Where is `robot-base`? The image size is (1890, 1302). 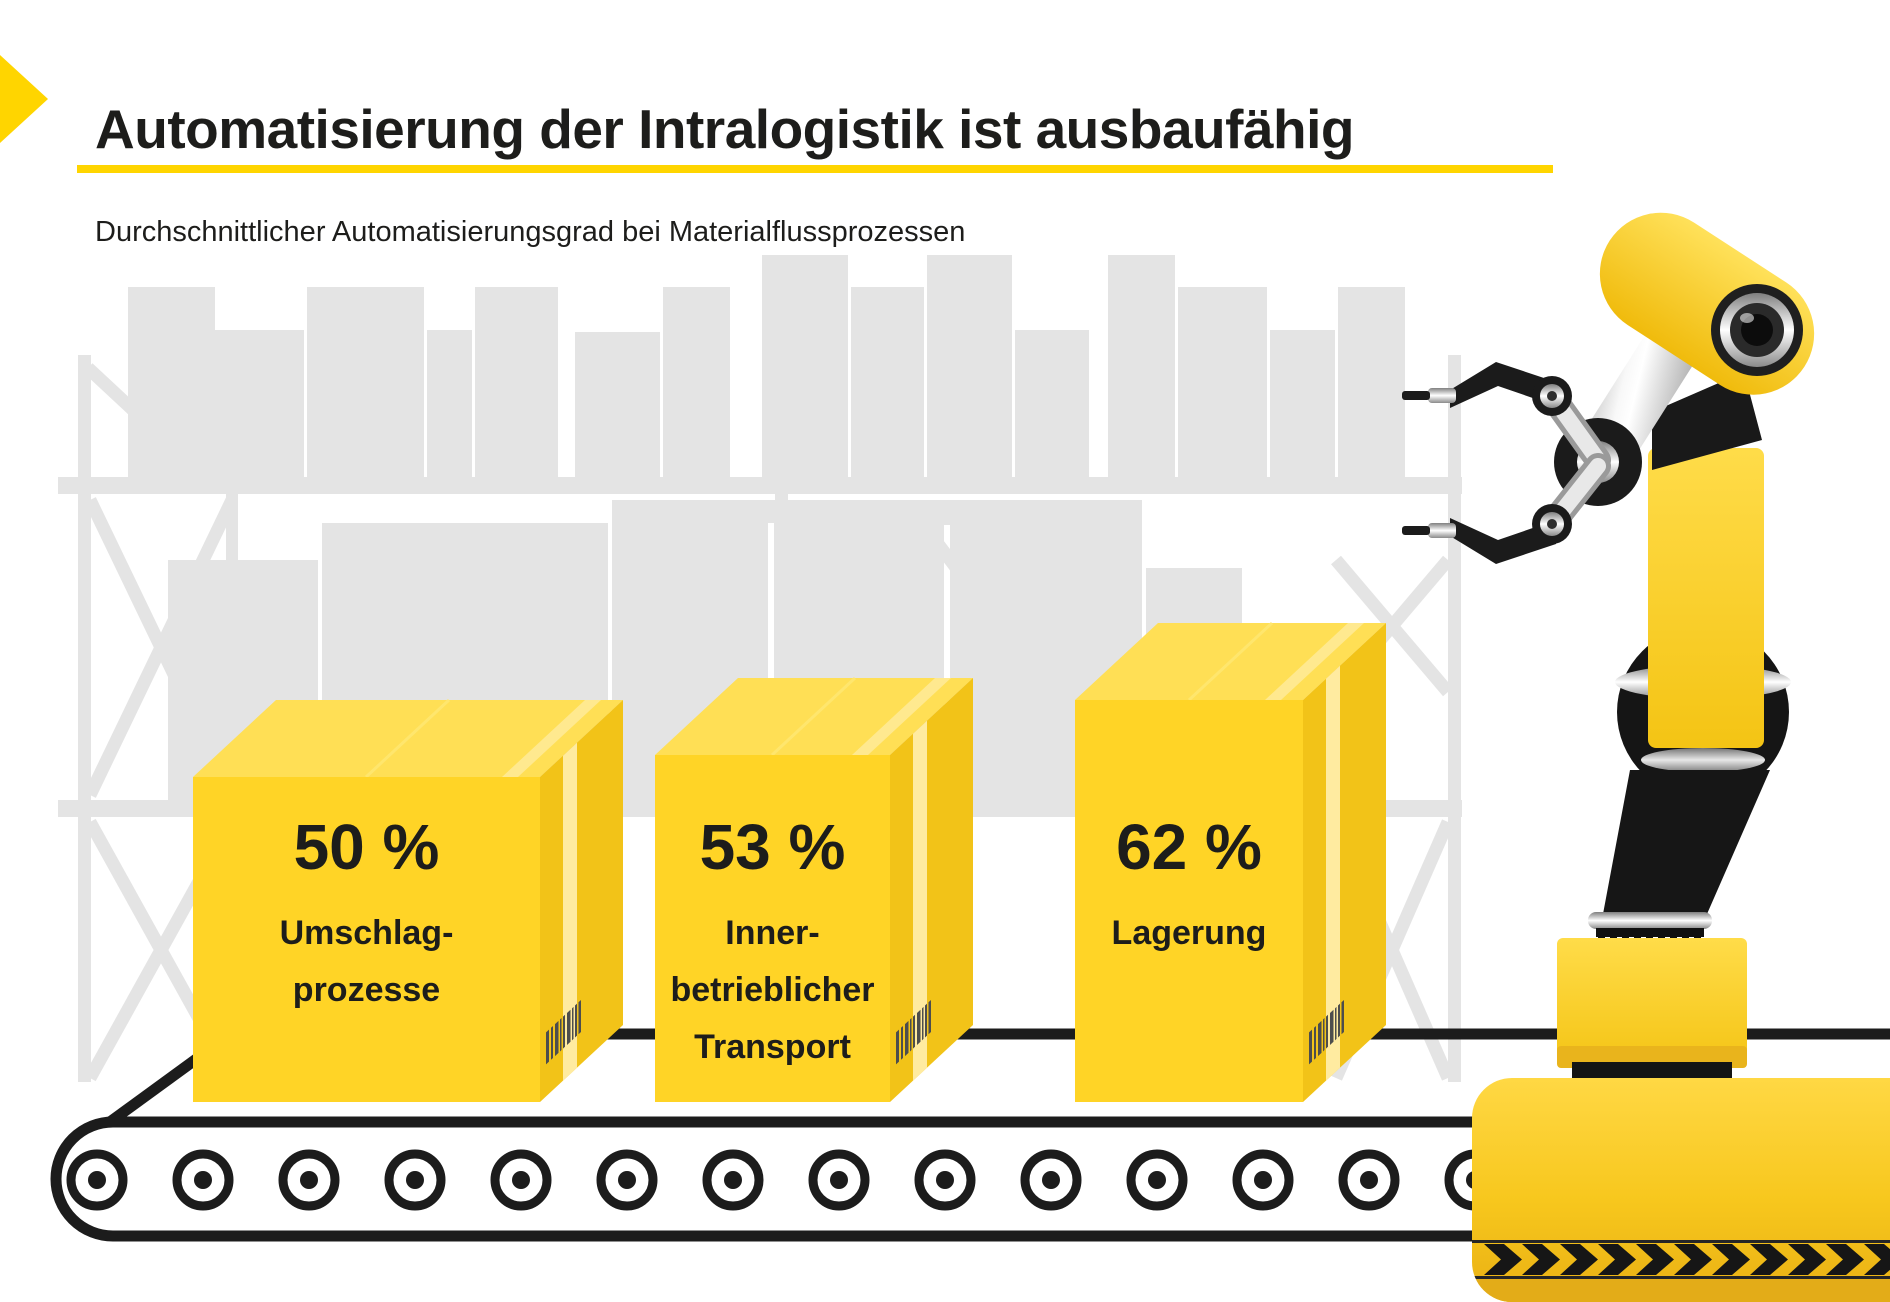 robot-base is located at coordinates (1681, 1190).